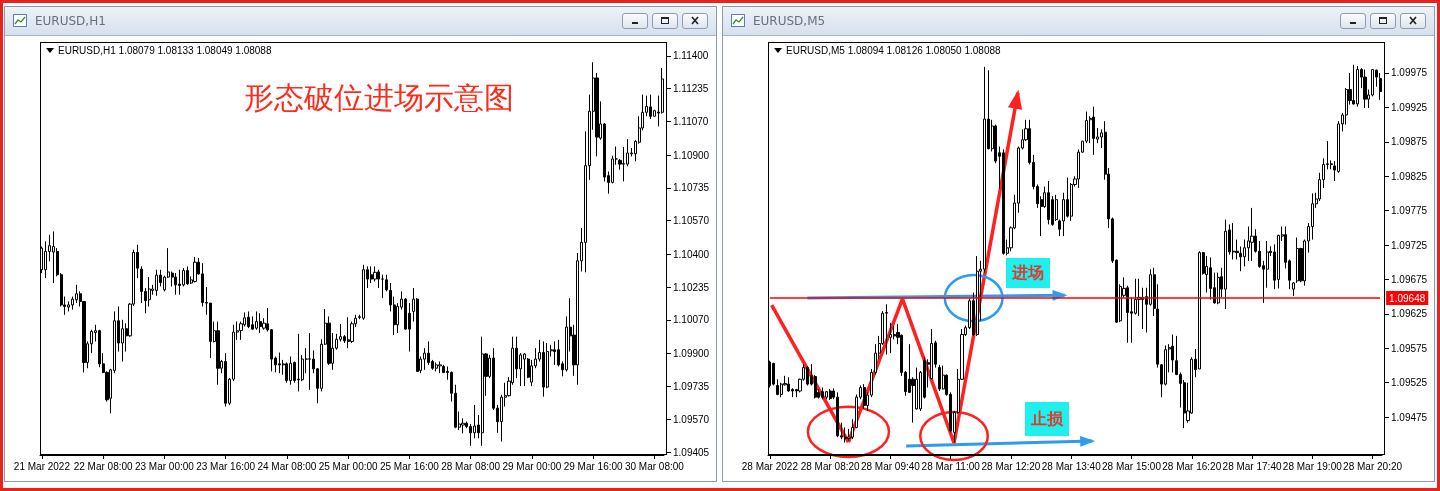 The width and height of the screenshot is (1440, 491). What do you see at coordinates (1409, 348) in the screenshot?
I see `y-tick-label: 1.09575` at bounding box center [1409, 348].